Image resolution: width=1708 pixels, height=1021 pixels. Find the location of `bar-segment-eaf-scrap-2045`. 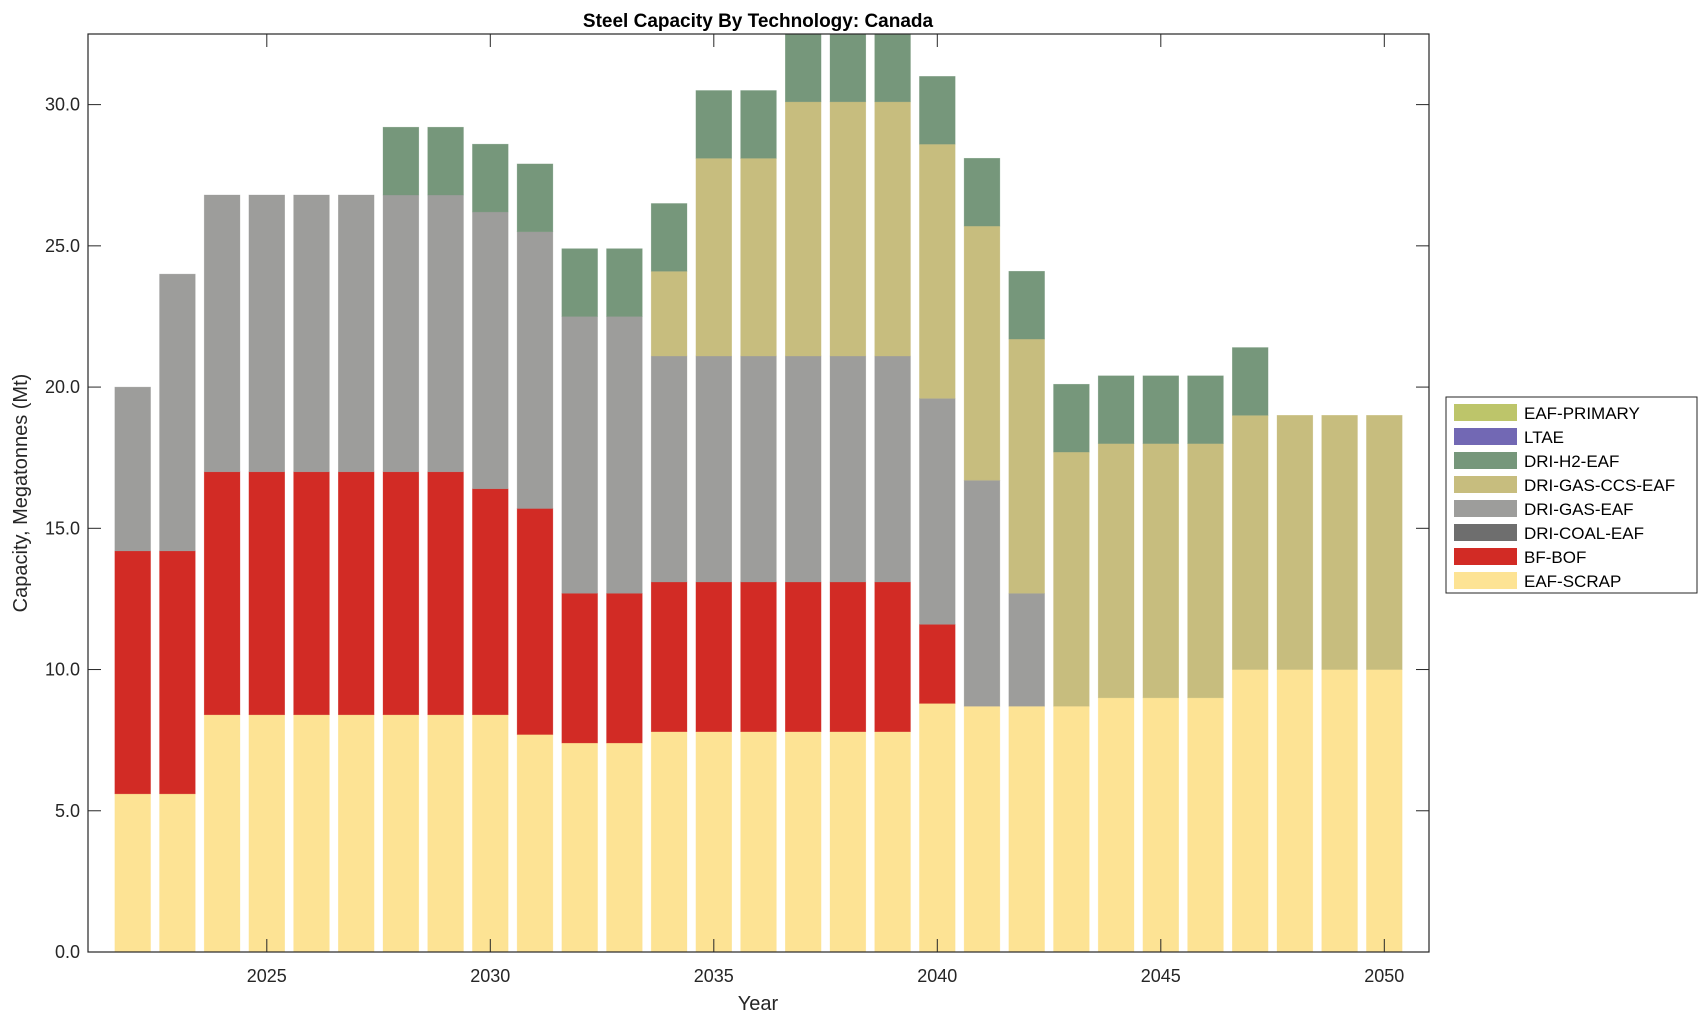

bar-segment-eaf-scrap-2045 is located at coordinates (1160, 824).